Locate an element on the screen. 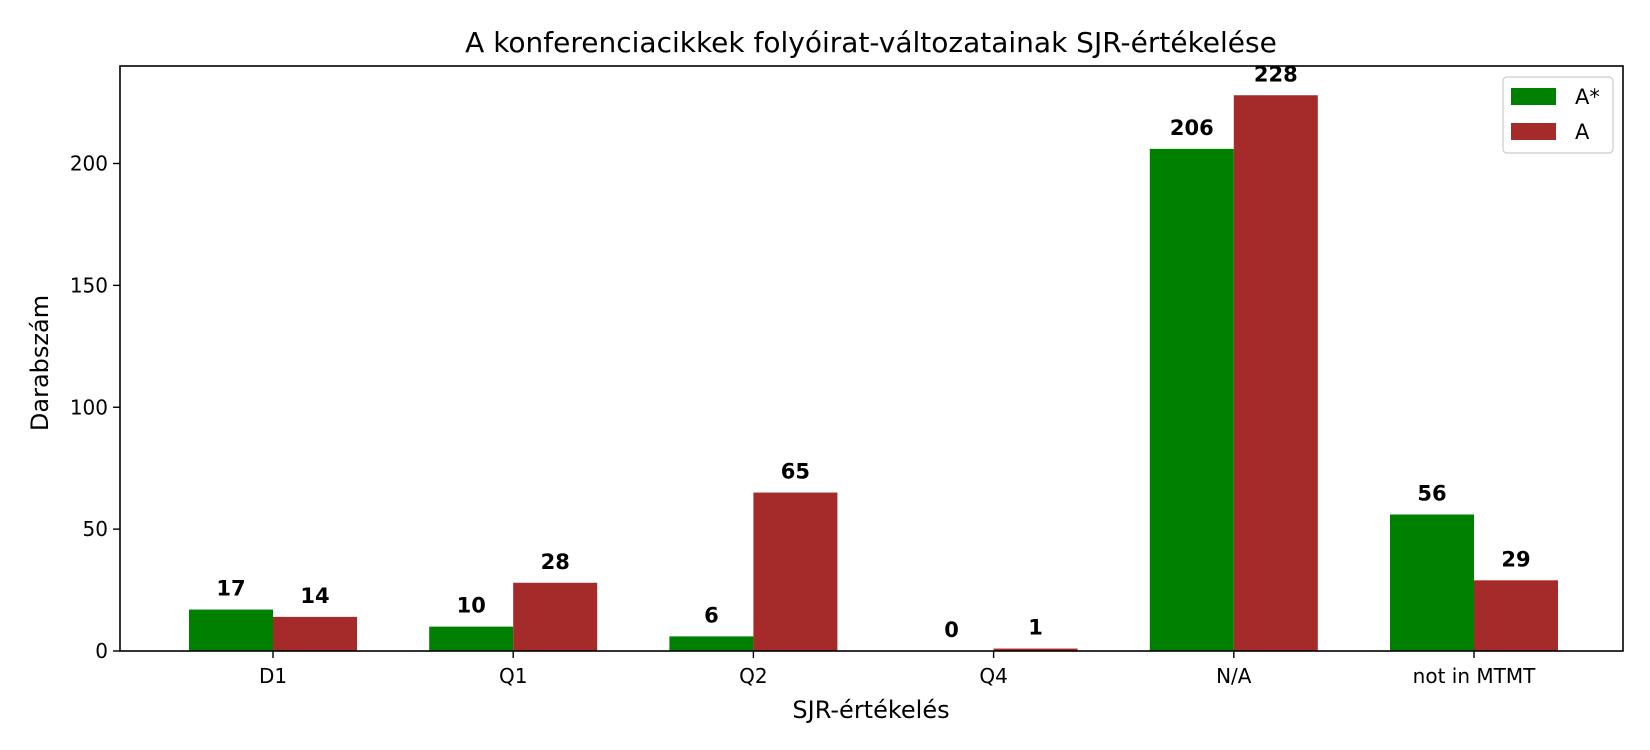 The height and width of the screenshot is (750, 1650). bar-value-label: 206 is located at coordinates (1192, 128).